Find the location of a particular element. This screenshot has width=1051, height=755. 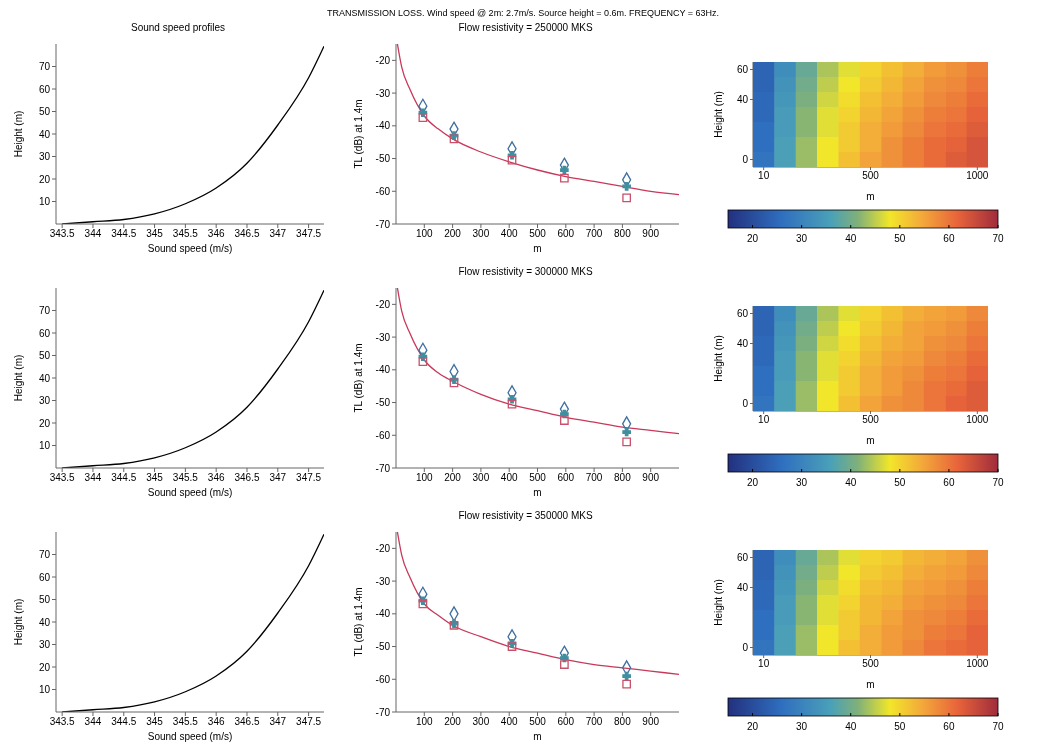

color-bar-label: 30 is located at coordinates (802, 238).